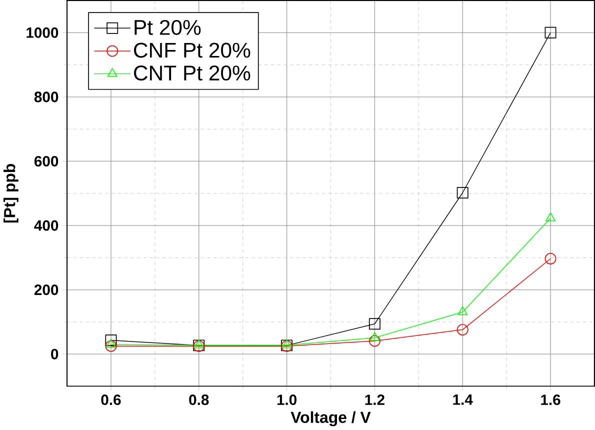 The height and width of the screenshot is (430, 595). Describe the element at coordinates (199, 400) in the screenshot. I see `x-tick-label: 0.8` at that location.